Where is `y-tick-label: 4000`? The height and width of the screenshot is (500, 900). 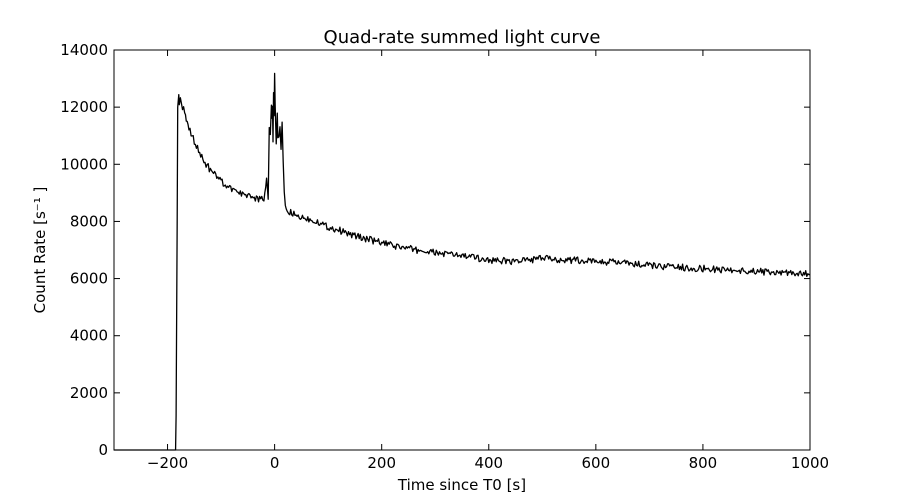
y-tick-label: 4000 is located at coordinates (89, 336).